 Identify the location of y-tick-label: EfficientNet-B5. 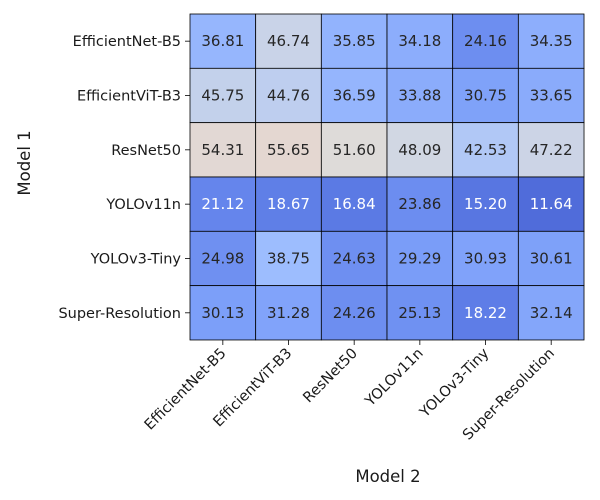
(127, 42).